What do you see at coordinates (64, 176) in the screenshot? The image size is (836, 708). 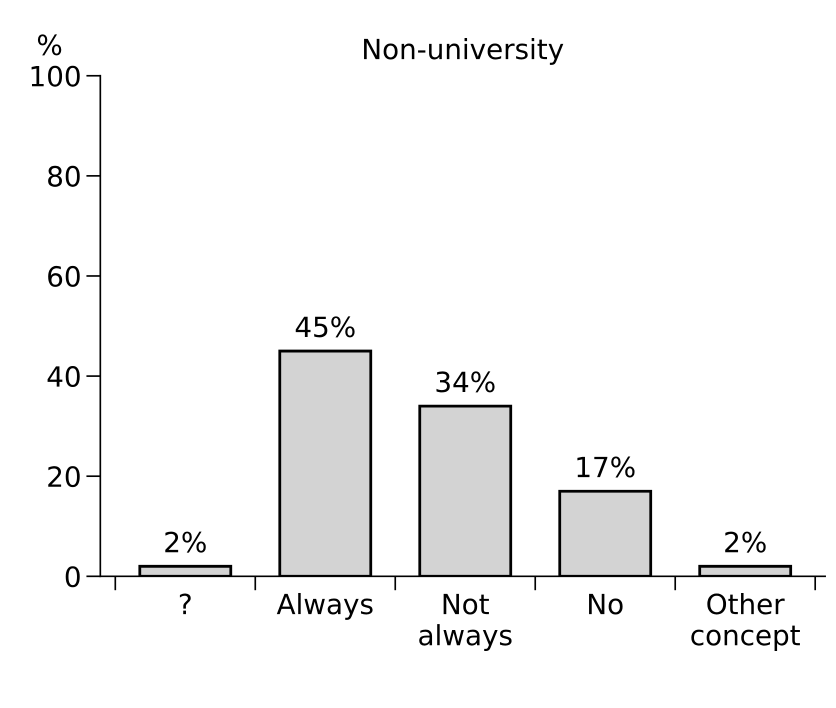 I see `y-tick-label: 80` at bounding box center [64, 176].